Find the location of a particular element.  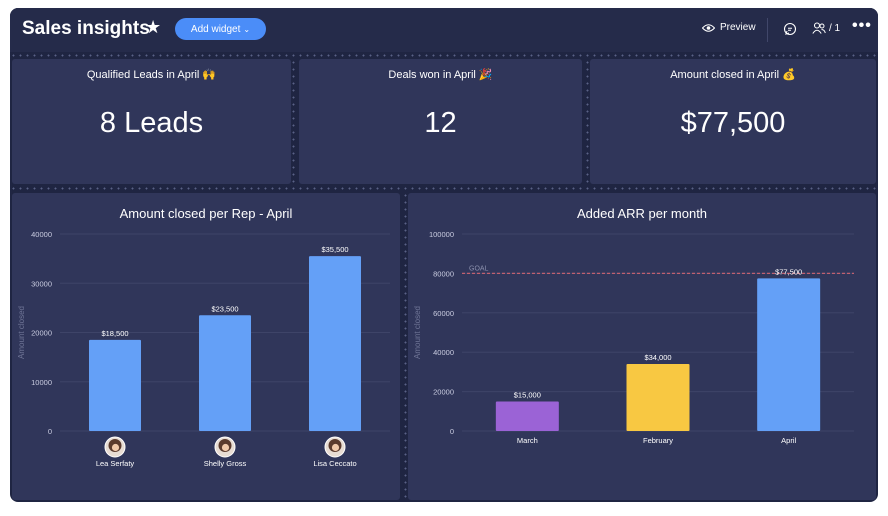

y-tick-label: 30000 is located at coordinates (41, 283).